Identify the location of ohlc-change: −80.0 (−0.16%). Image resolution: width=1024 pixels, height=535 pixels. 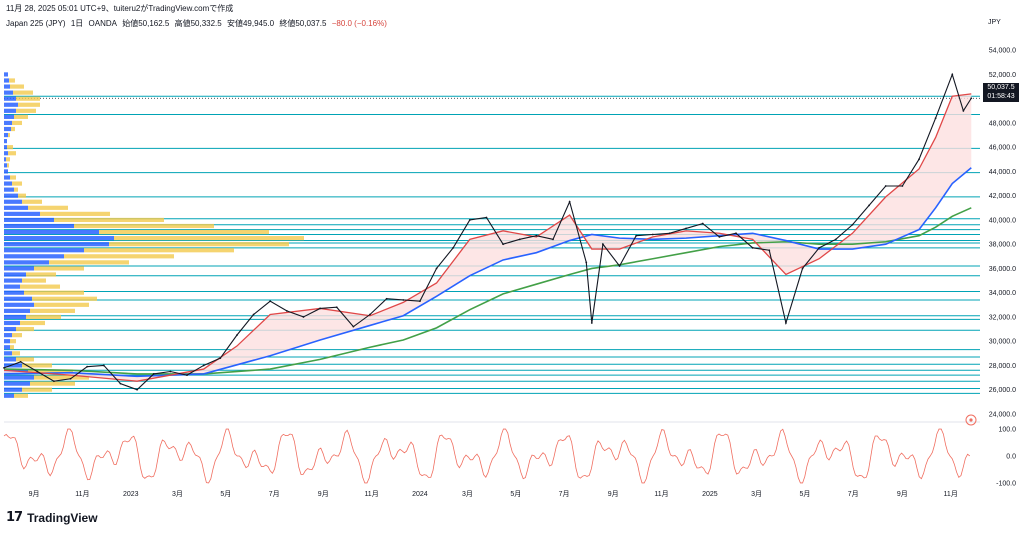
(359, 23).